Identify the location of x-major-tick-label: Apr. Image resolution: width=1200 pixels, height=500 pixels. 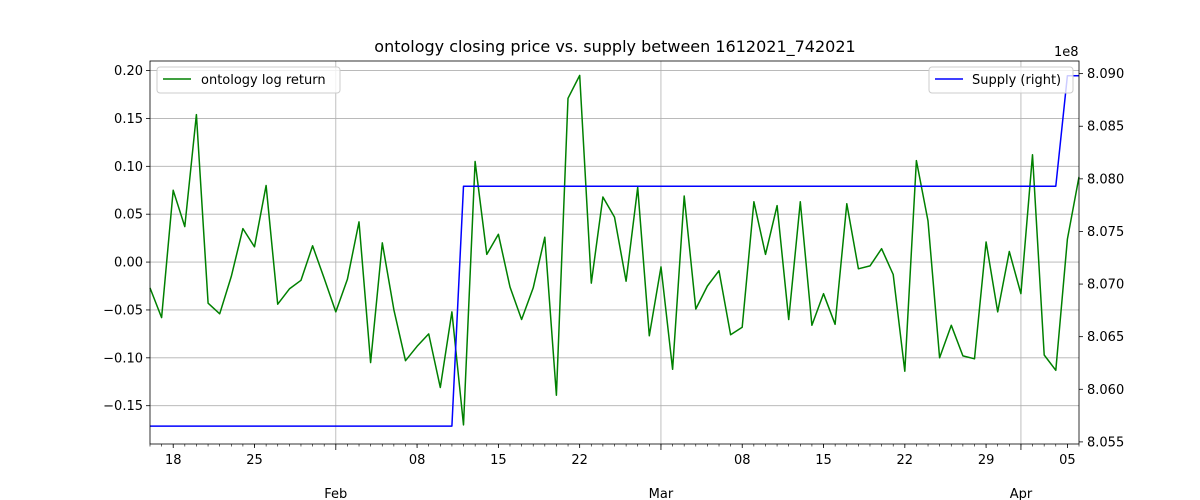
(1021, 493).